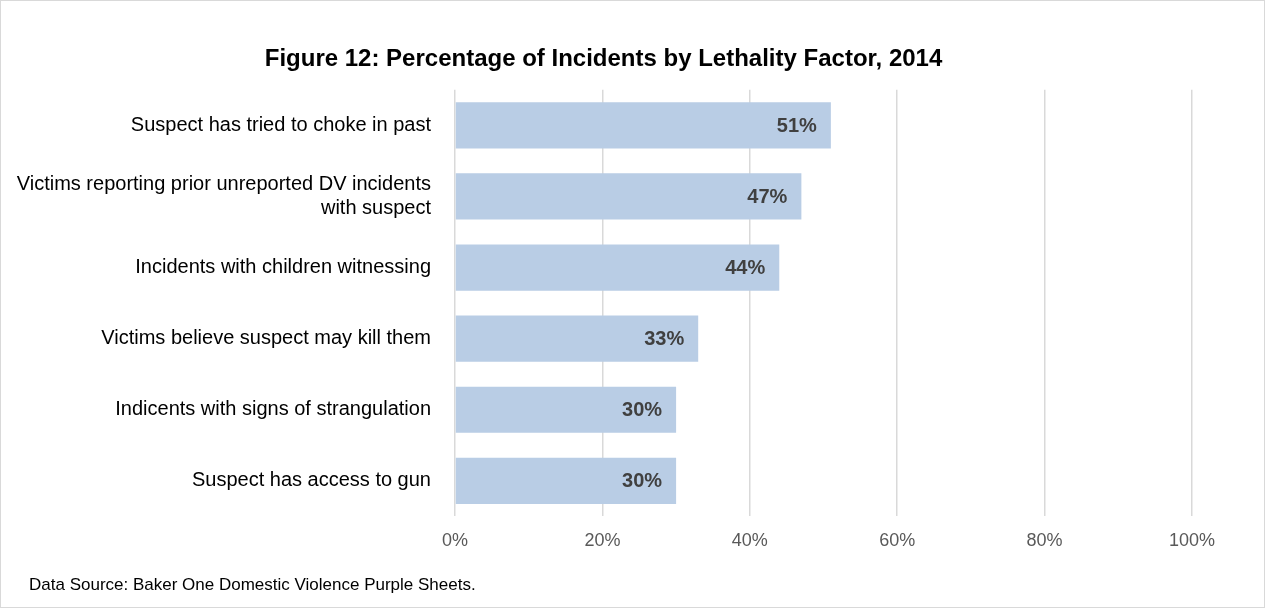  Describe the element at coordinates (745, 267) in the screenshot. I see `data-label: 44%` at that location.